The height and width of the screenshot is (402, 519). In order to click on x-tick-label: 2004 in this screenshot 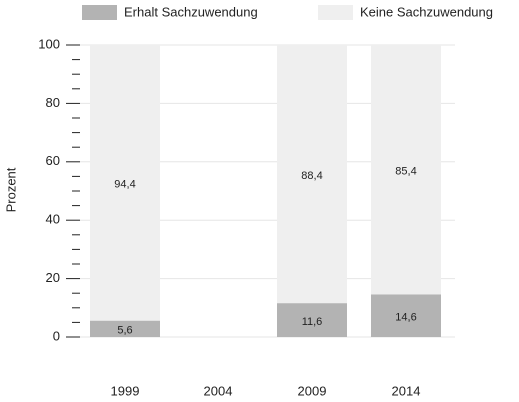, I will do `click(218, 390)`.